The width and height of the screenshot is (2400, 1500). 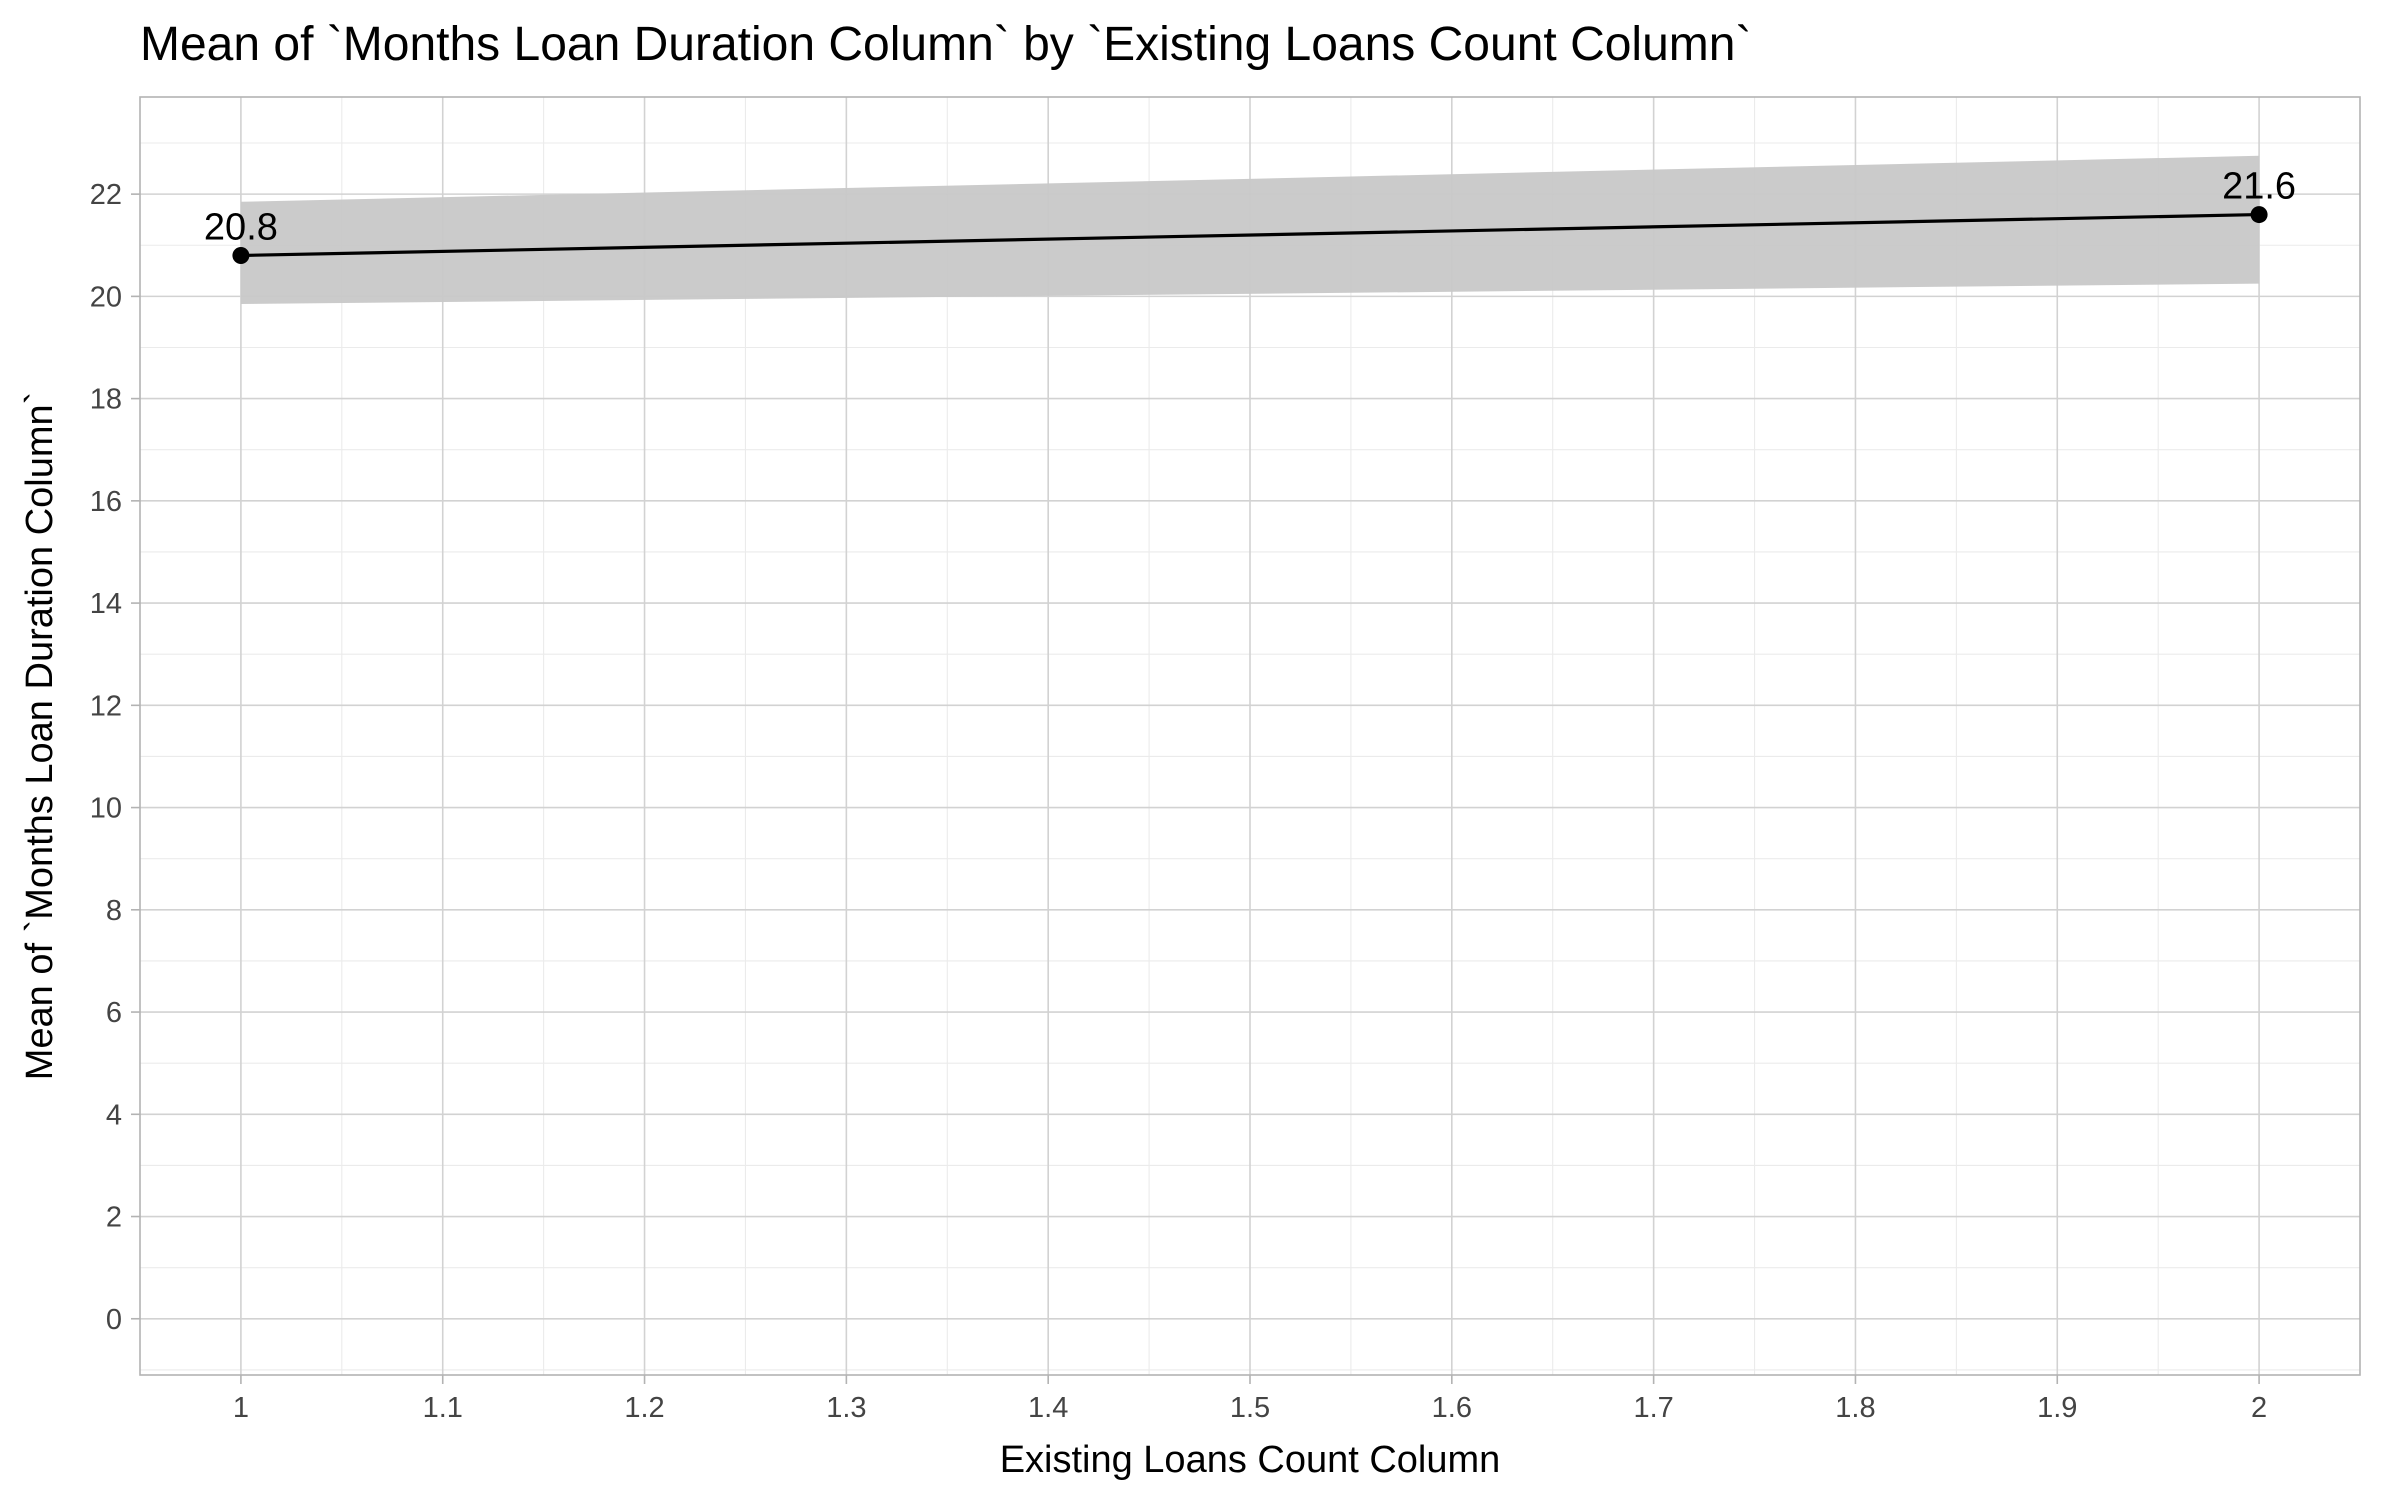 I want to click on x-axis-ticks: 1 1.1 1.2 1.3 1.4 1.5 1.6 1.7 1.8 1.9 2, so click(x=1250, y=1399).